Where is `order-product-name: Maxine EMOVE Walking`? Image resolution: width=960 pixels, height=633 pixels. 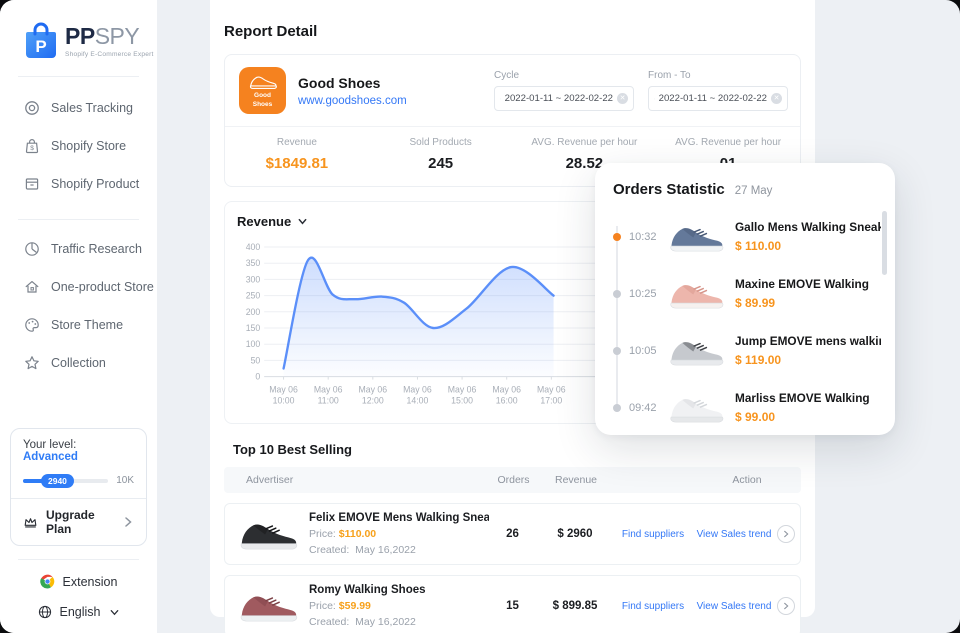 order-product-name: Maxine EMOVE Walking is located at coordinates (802, 284).